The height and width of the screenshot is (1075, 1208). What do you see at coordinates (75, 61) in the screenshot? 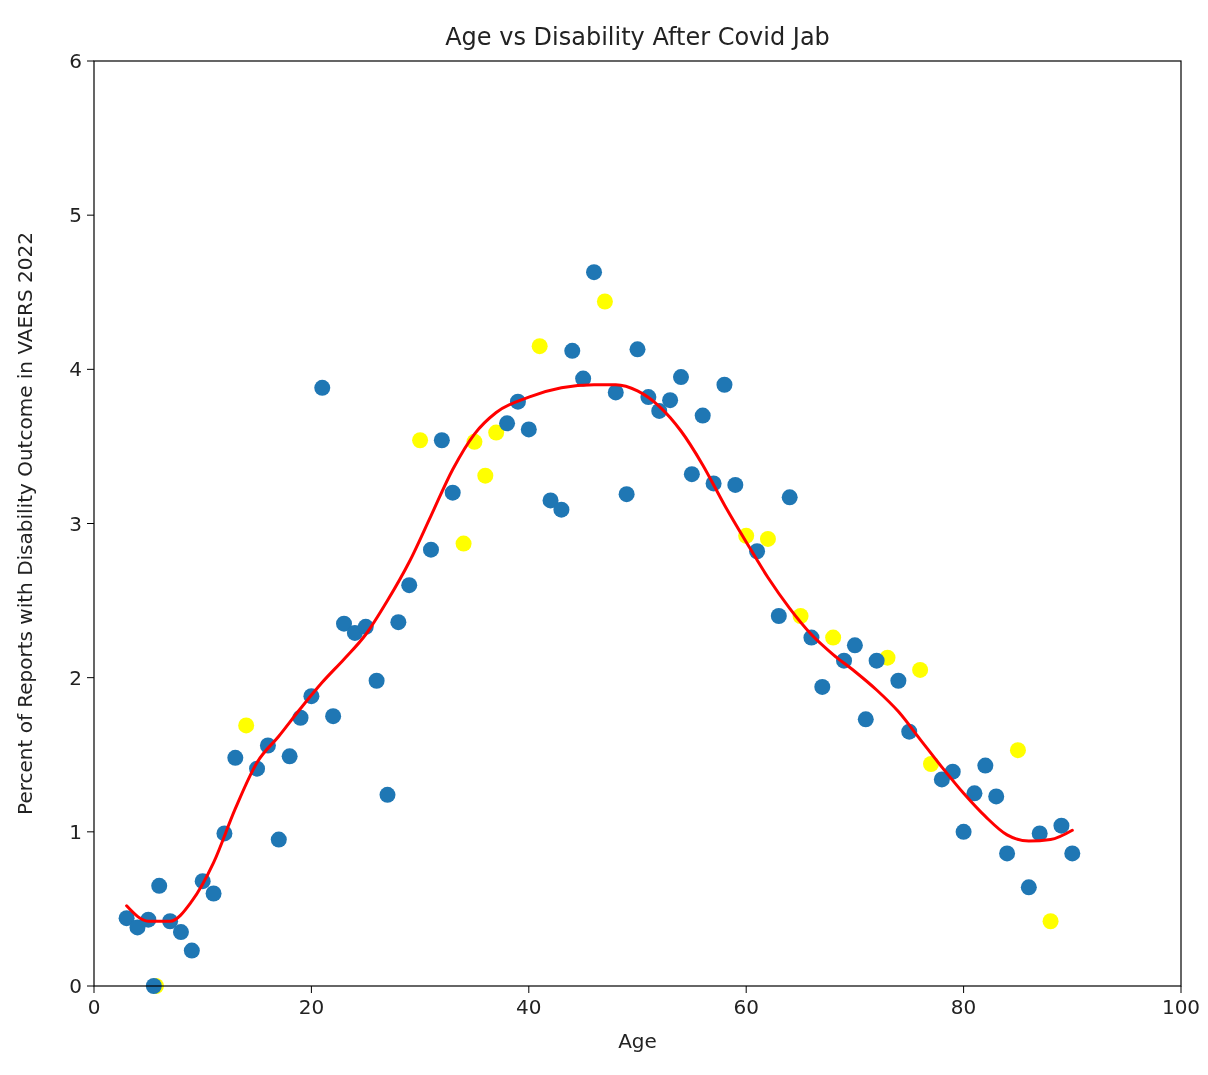
I see `y-tick-label: 6` at bounding box center [75, 61].